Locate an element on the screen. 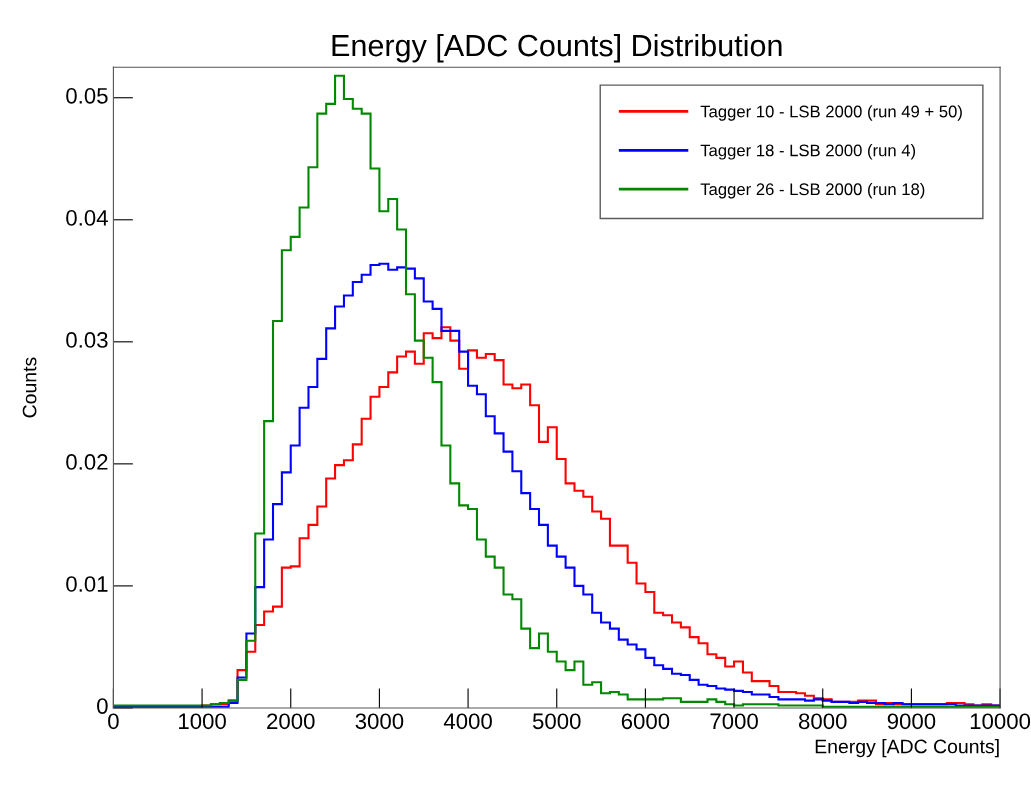  y-tick-label: 0.03 is located at coordinates (87, 340).